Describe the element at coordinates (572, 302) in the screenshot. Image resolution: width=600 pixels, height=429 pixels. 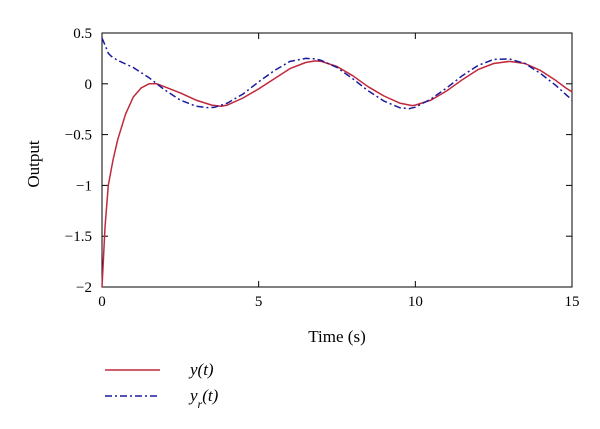
I see `x-tick-label: 15` at that location.